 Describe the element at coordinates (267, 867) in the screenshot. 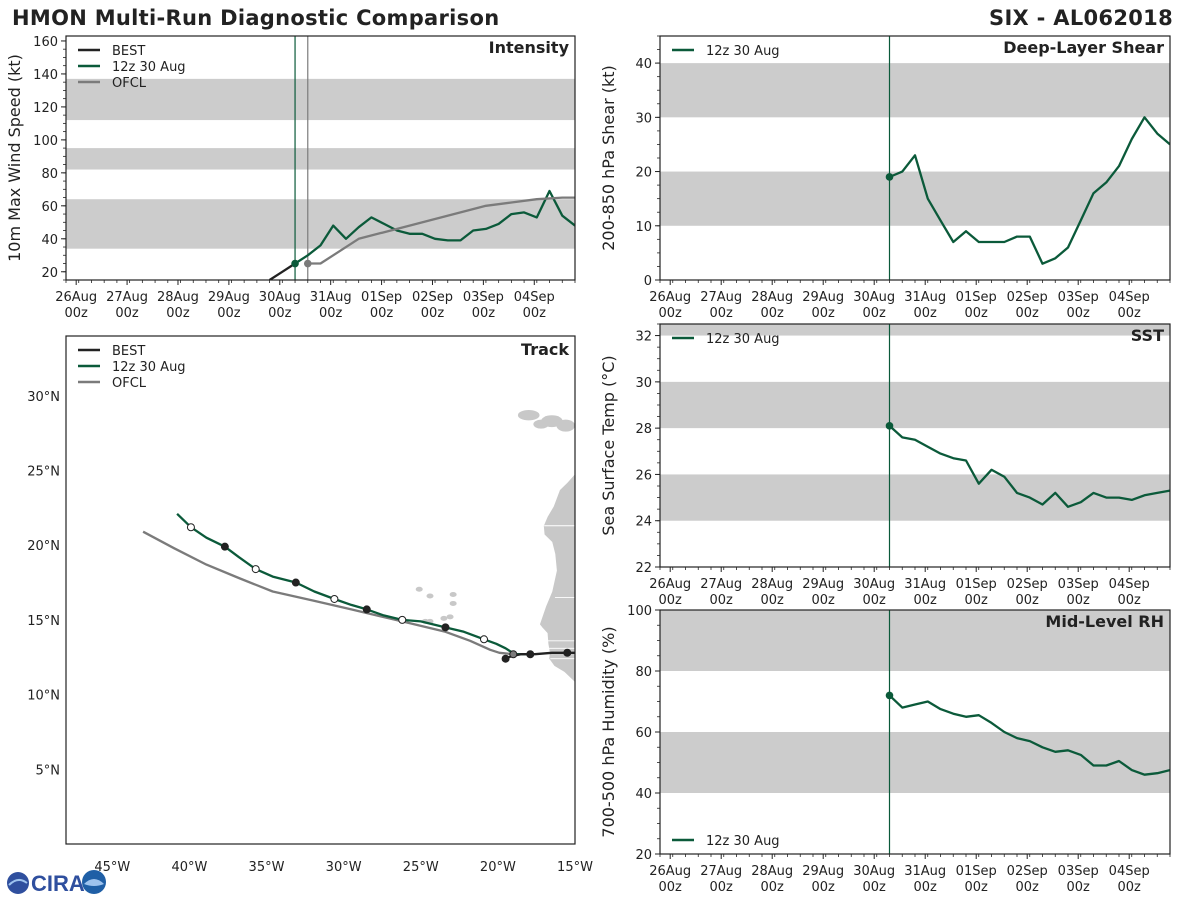

I see `lon-tick-label: 35°W` at that location.